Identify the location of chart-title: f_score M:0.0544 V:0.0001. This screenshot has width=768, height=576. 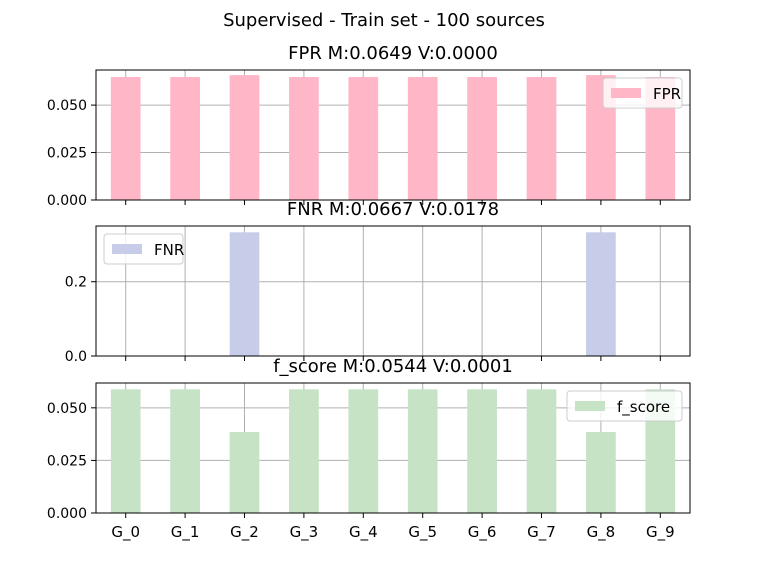
(393, 366).